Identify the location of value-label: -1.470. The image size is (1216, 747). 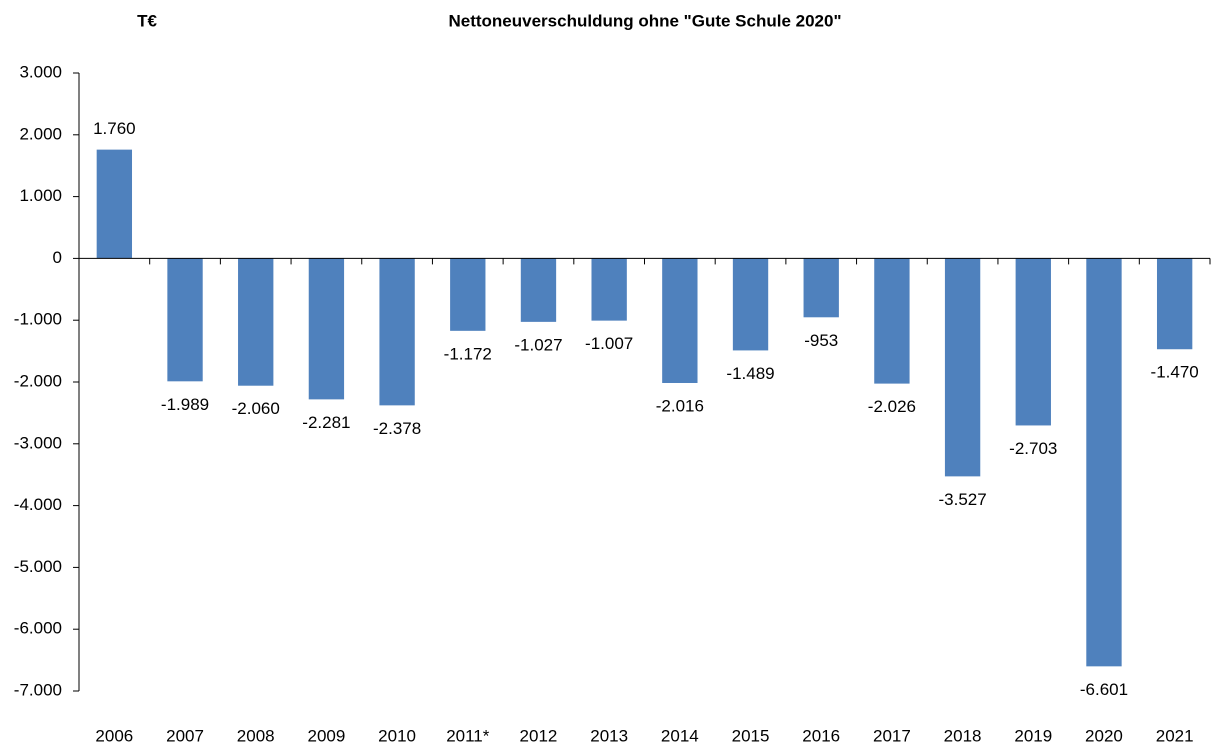
(1175, 372).